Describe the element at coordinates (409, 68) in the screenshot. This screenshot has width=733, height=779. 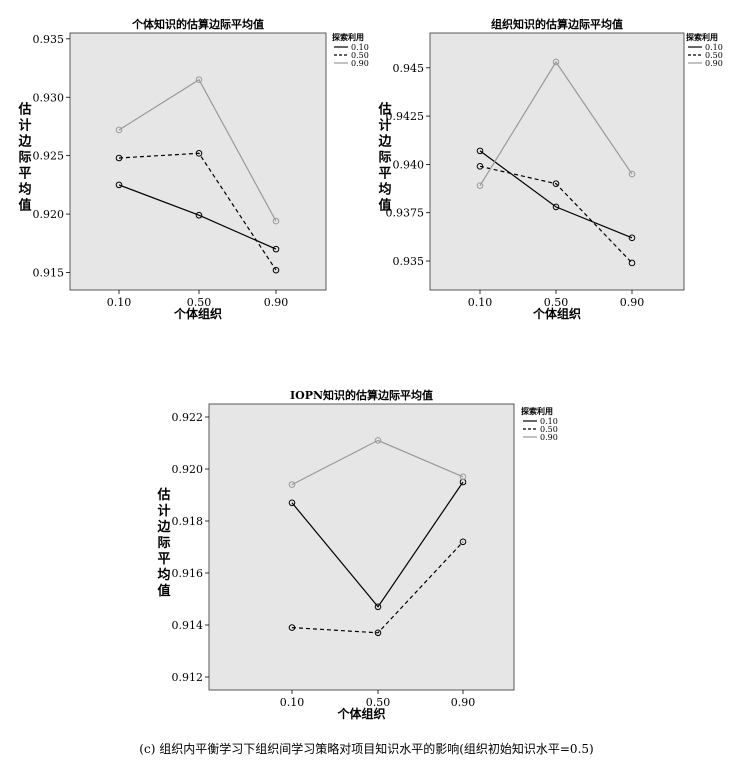
I see `y-tick-label: 0.945` at that location.